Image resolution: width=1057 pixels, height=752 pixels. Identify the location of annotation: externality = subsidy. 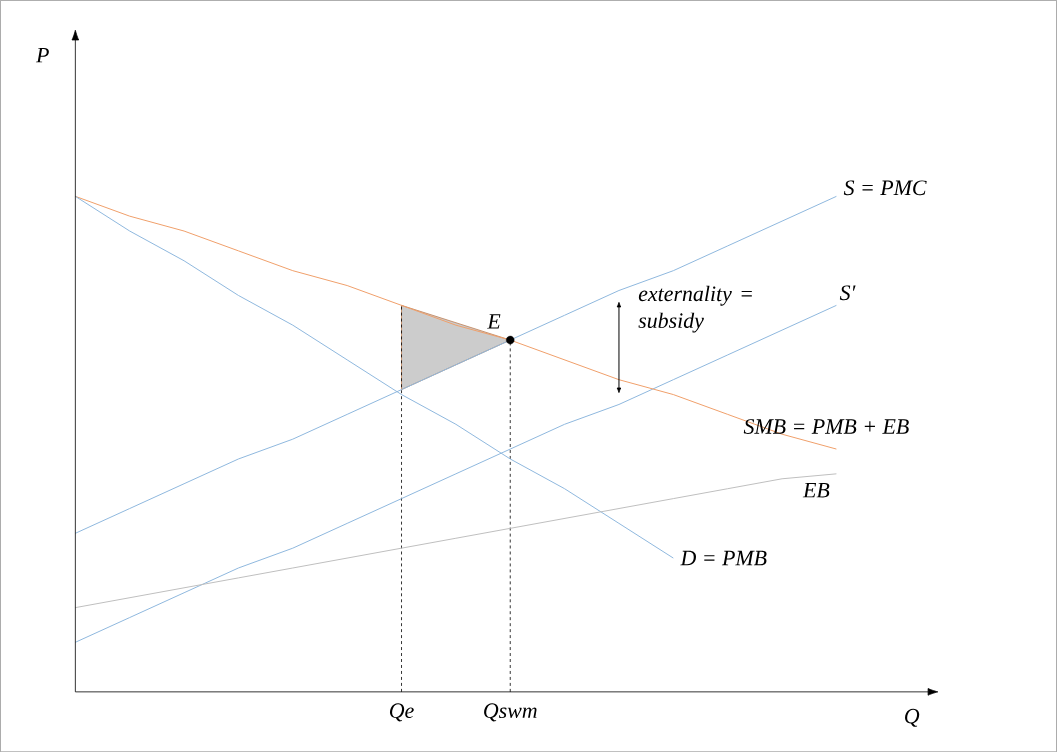
(695, 309).